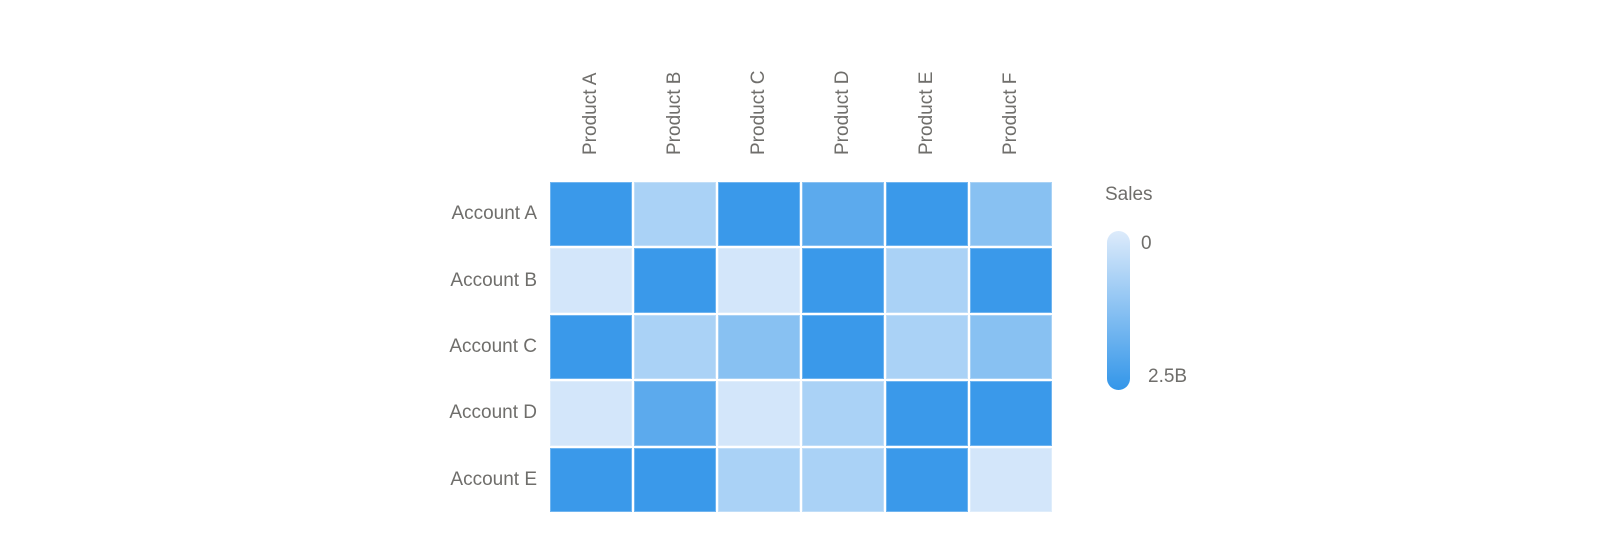 The image size is (1600, 560). I want to click on row-label-account-b: Account B, so click(493, 280).